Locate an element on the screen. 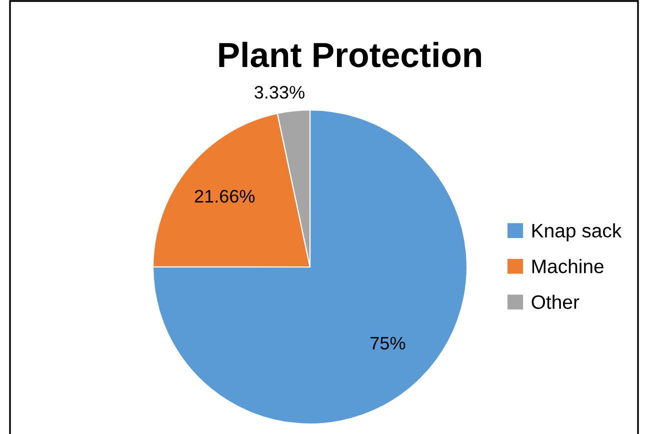 The width and height of the screenshot is (645, 434). data-label: 3.33% is located at coordinates (279, 92).